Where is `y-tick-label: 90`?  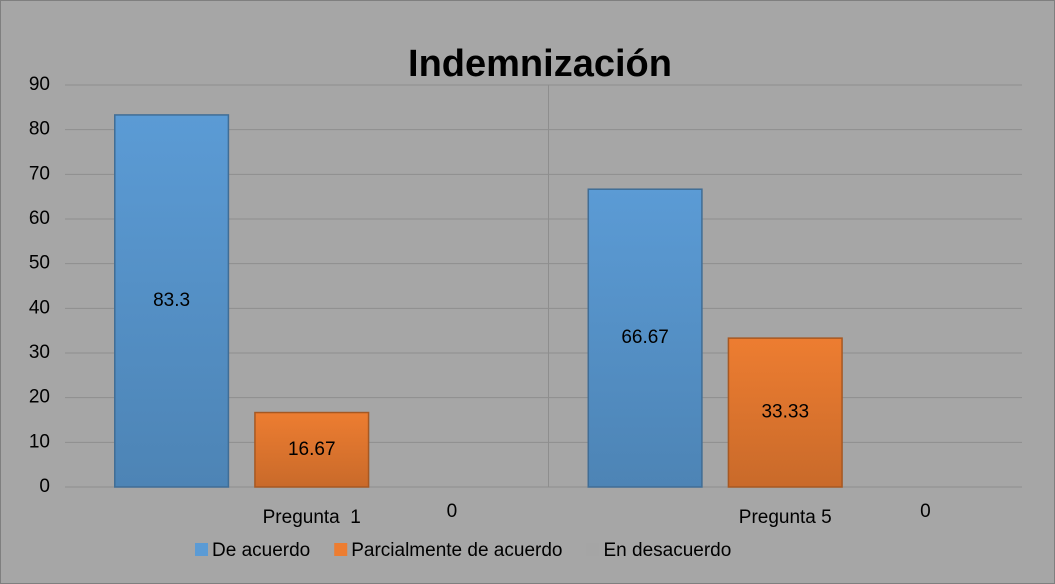
y-tick-label: 90 is located at coordinates (39, 84).